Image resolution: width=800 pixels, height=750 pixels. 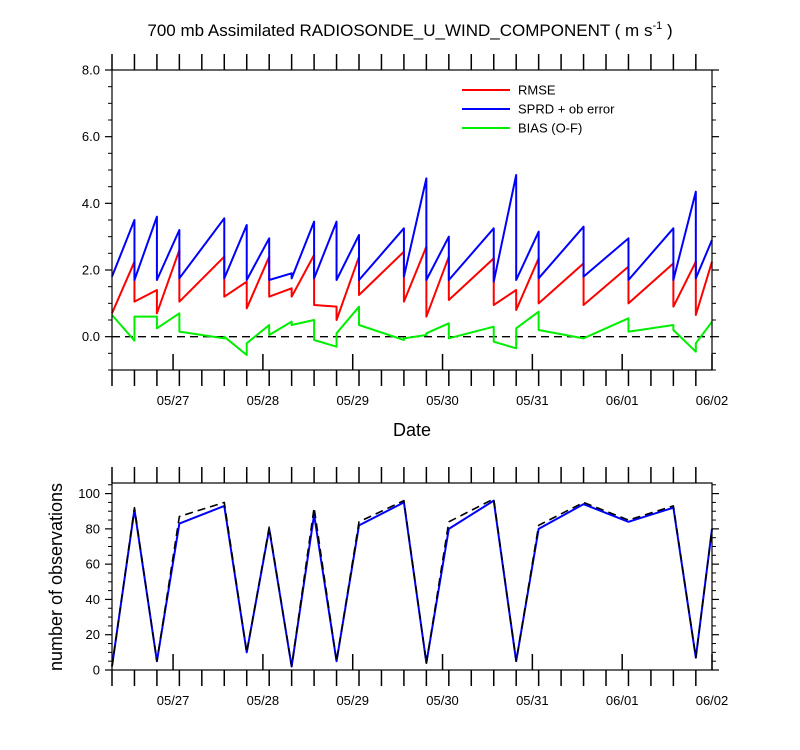 What do you see at coordinates (93, 564) in the screenshot?
I see `y-tick-label: 60` at bounding box center [93, 564].